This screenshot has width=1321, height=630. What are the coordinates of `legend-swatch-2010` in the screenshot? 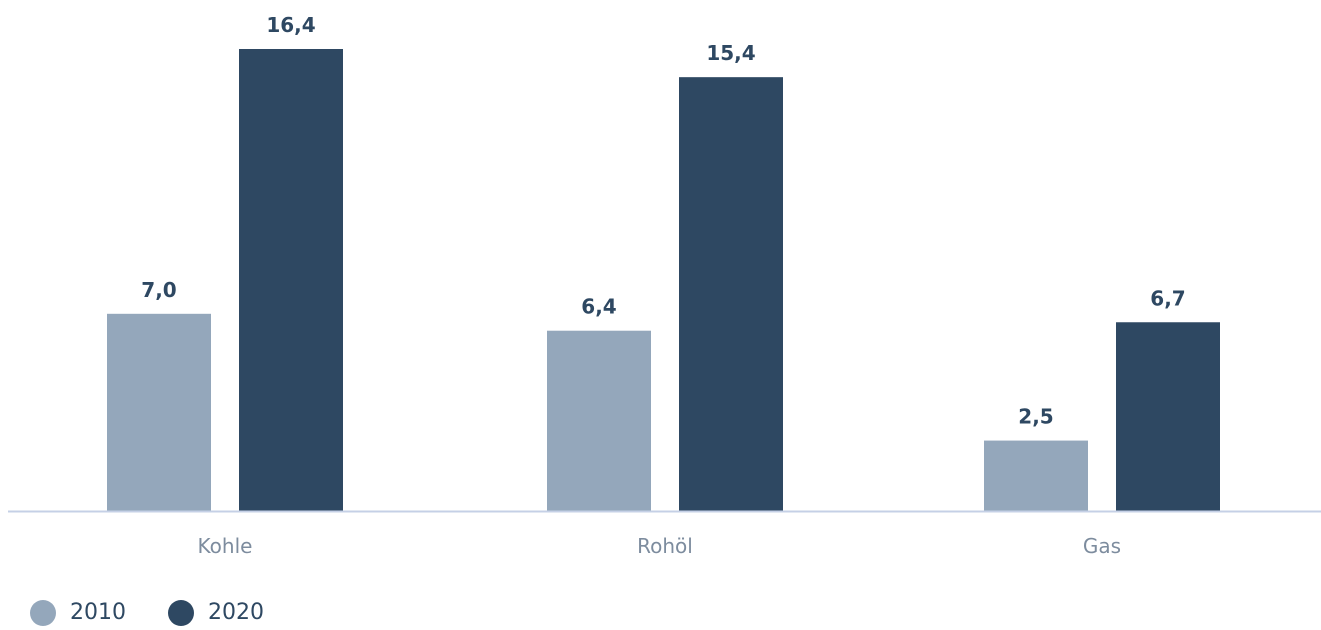 It's located at (43, 613).